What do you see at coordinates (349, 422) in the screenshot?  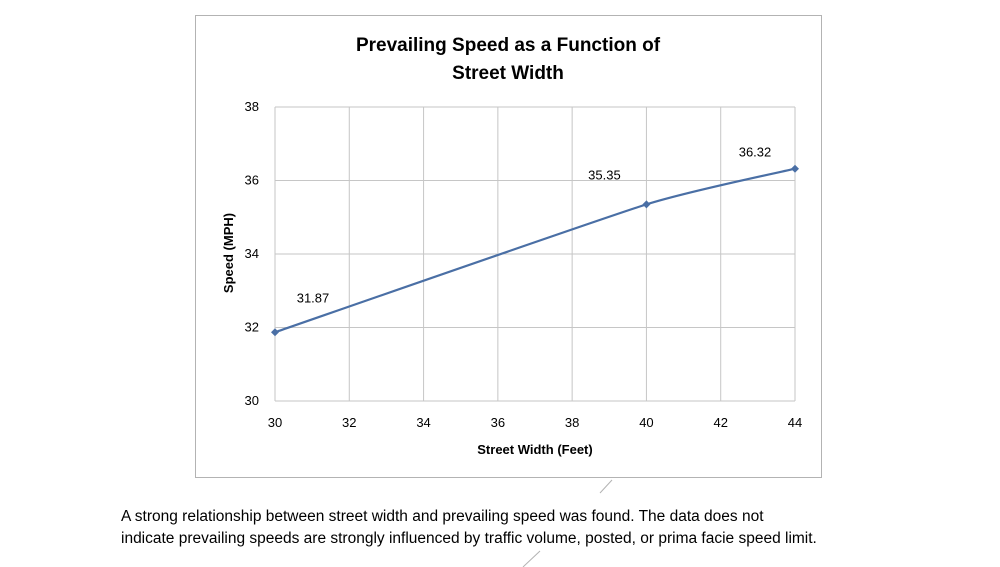 I see `x-tick-label: 32` at bounding box center [349, 422].